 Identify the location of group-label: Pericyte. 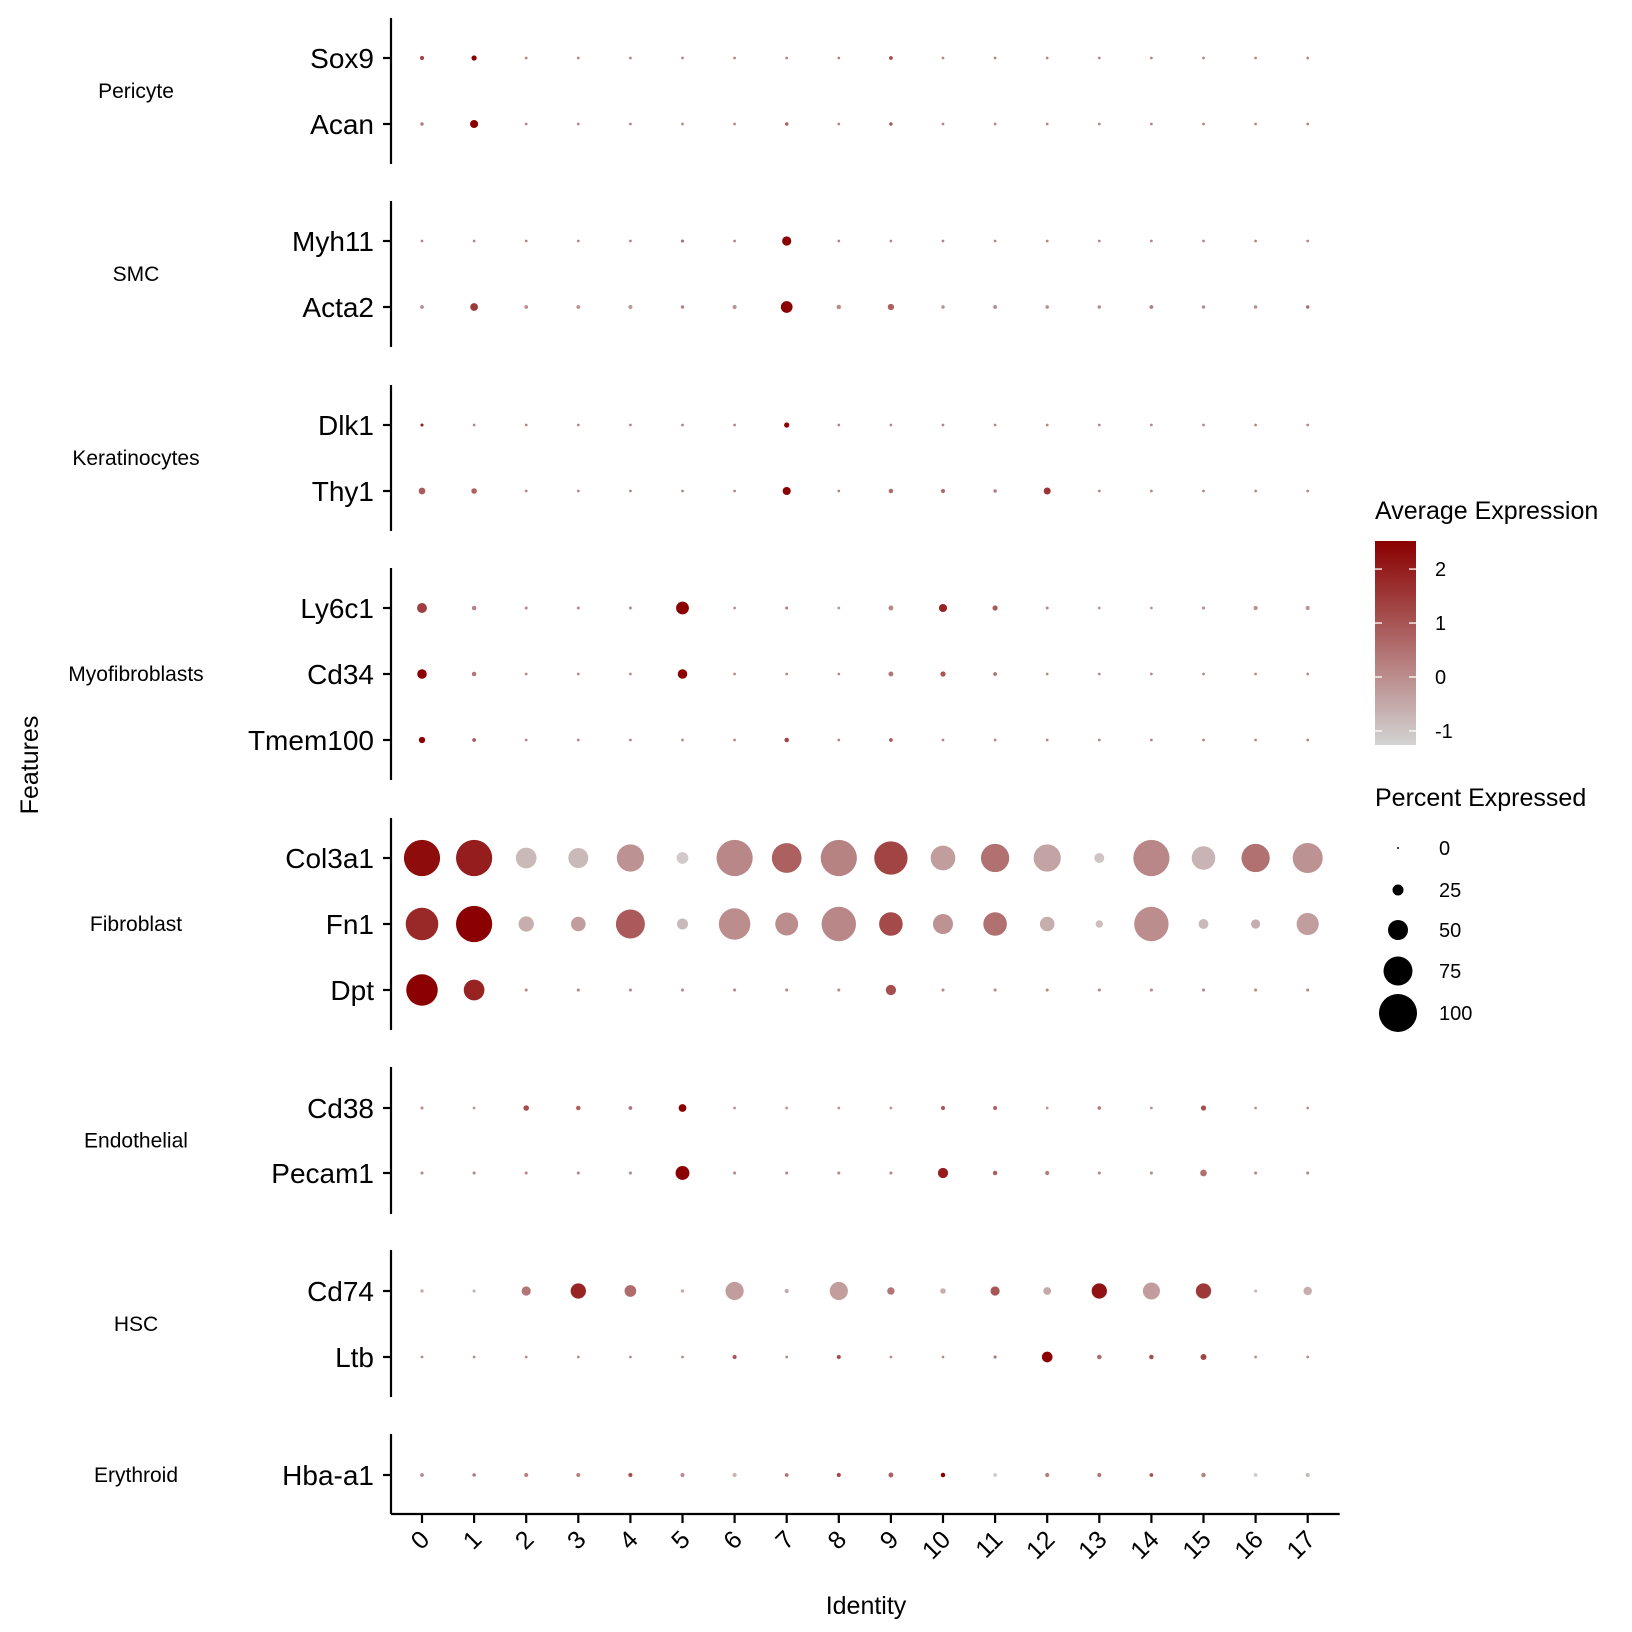
(136, 91).